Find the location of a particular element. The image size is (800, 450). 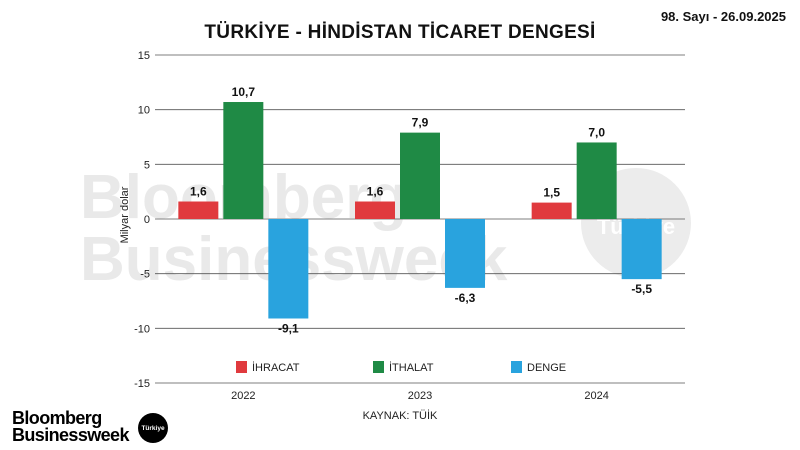

brand-badge-icon: Türkiye is located at coordinates (153, 428).